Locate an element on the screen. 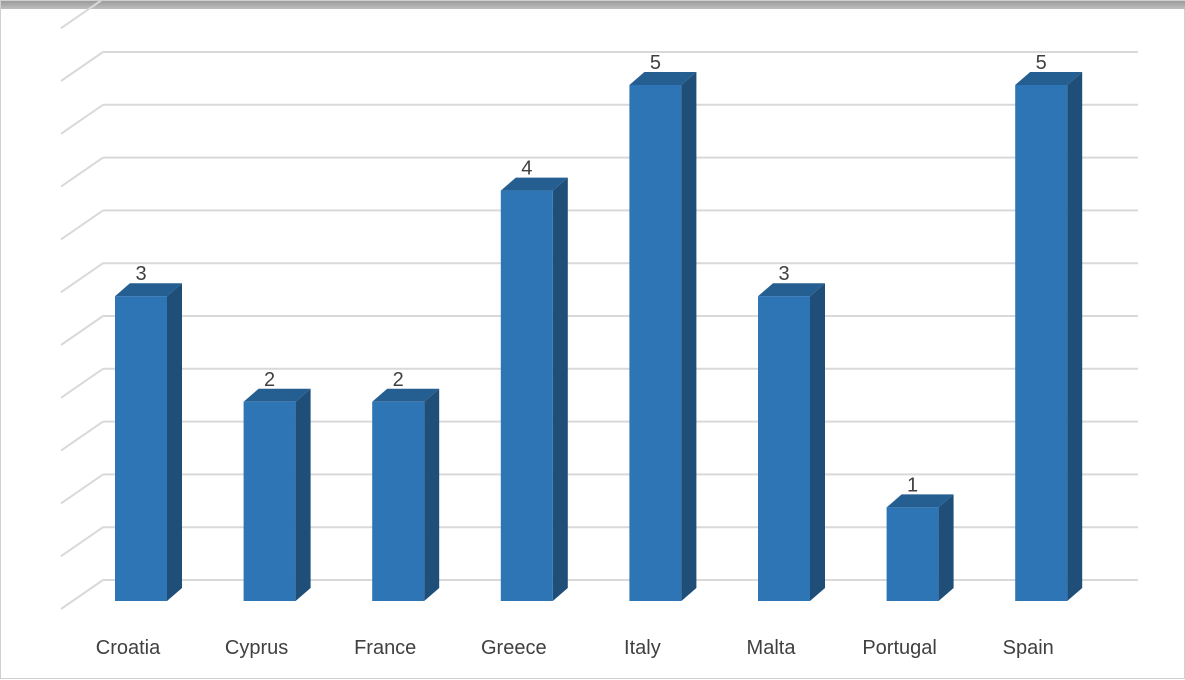 Image resolution: width=1185 pixels, height=680 pixels. category-label: Croatia is located at coordinates (128, 648).